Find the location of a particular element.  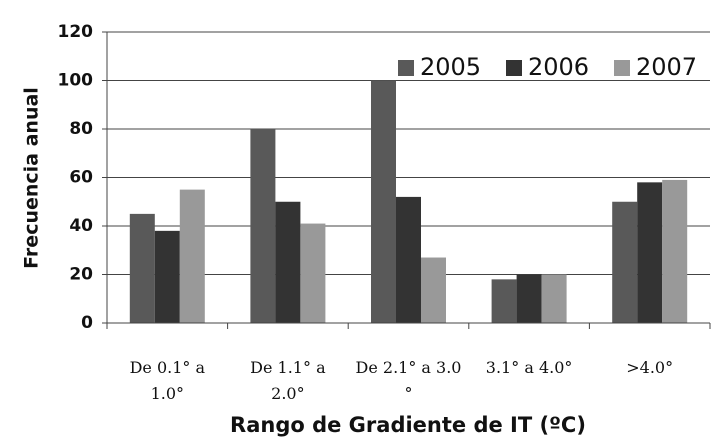

y-tick-label: 80 is located at coordinates (81, 129).